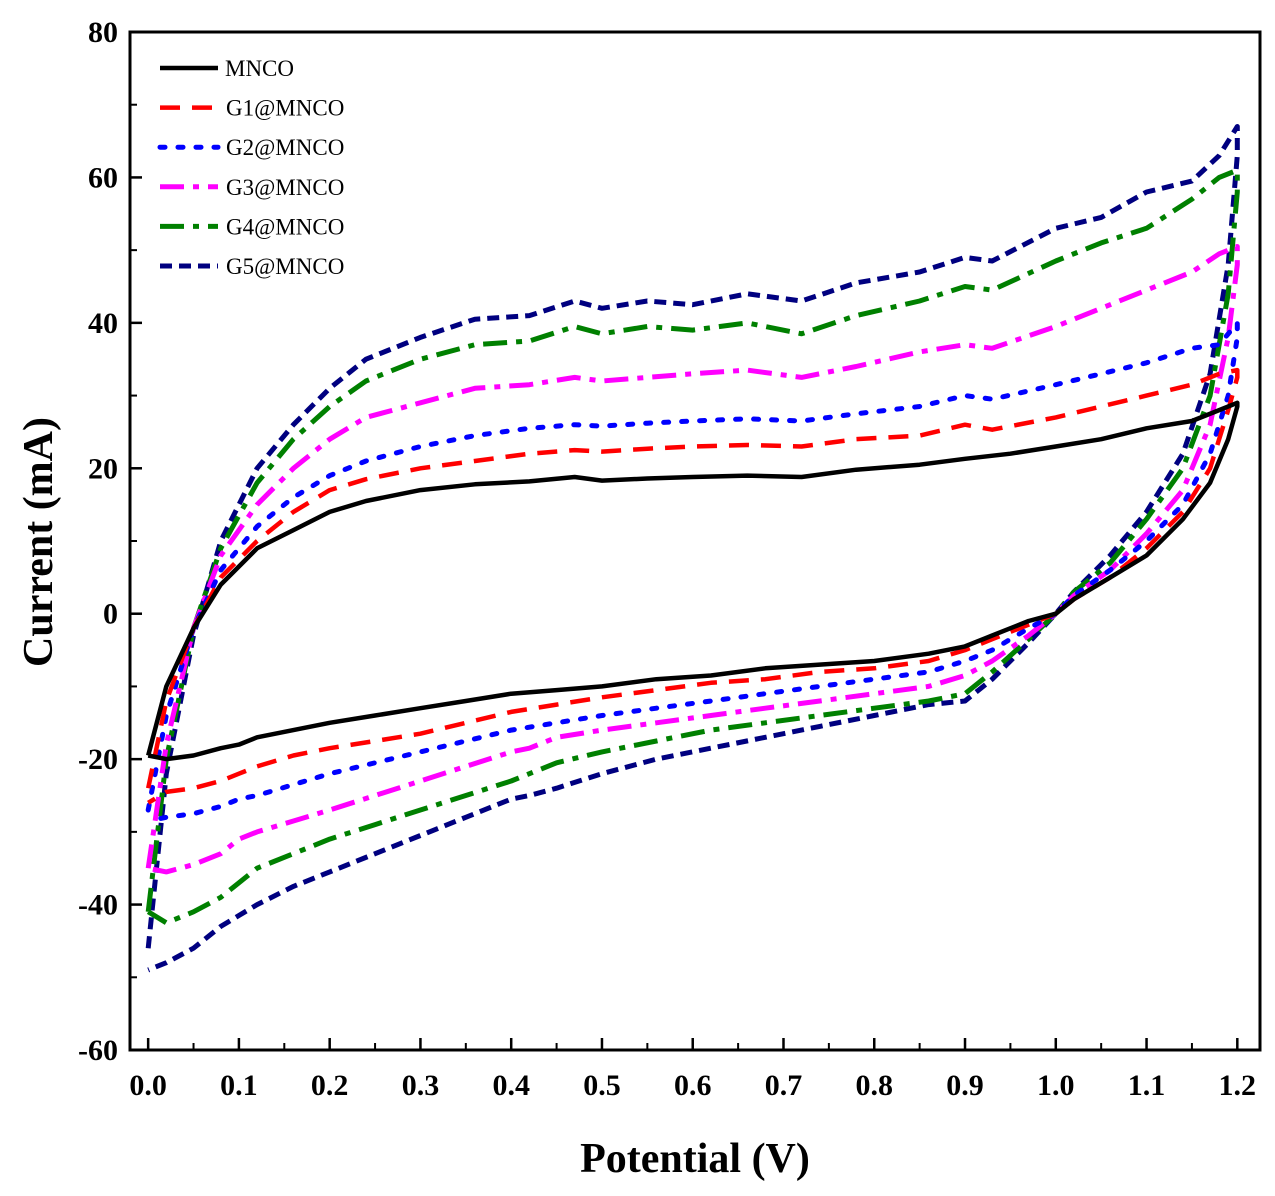 This screenshot has width=1275, height=1196. Describe the element at coordinates (602, 1085) in the screenshot. I see `x-tick-label: 0.5` at that location.